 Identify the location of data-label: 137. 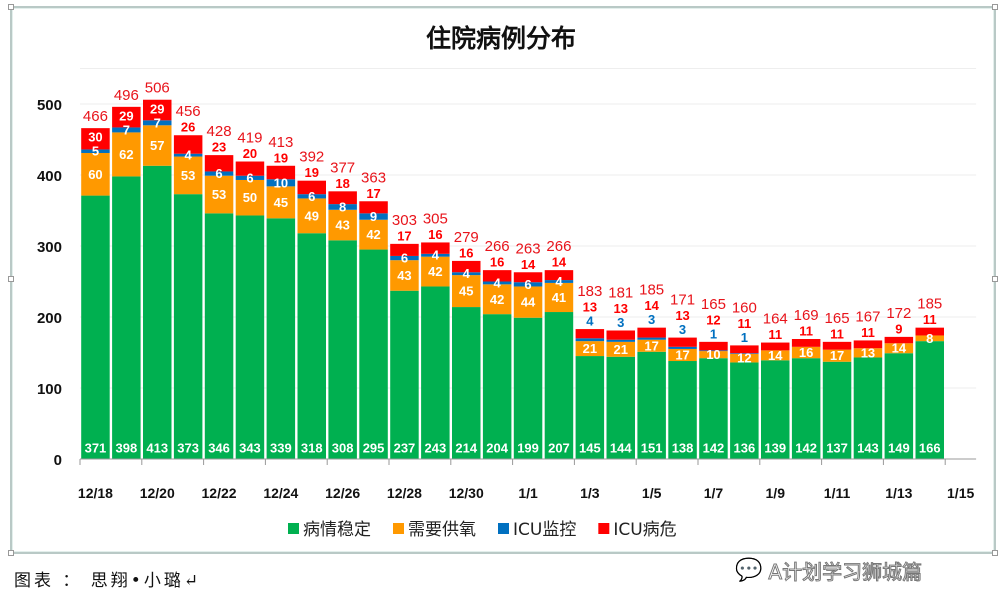
(837, 448).